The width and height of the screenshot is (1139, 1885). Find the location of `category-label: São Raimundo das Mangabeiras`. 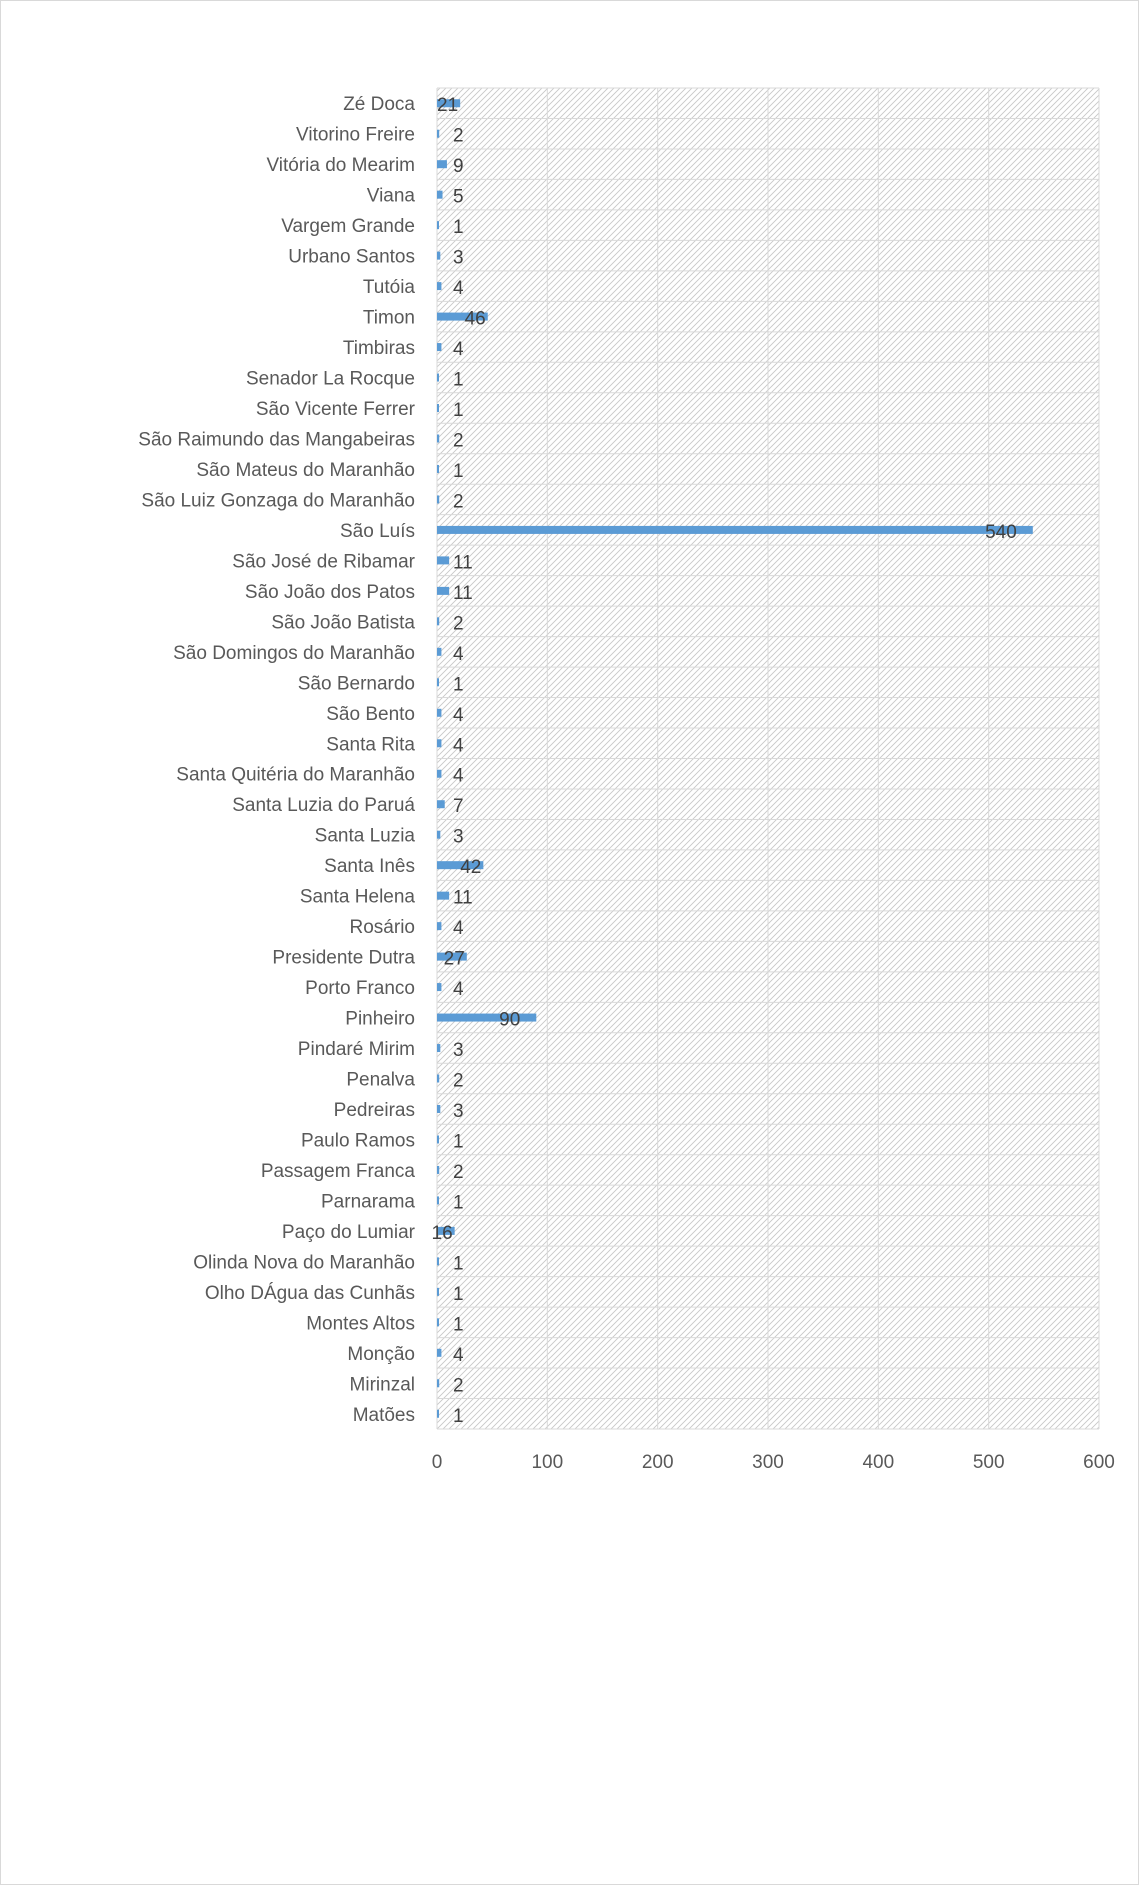

category-label: São Raimundo das Mangabeiras is located at coordinates (276, 439).